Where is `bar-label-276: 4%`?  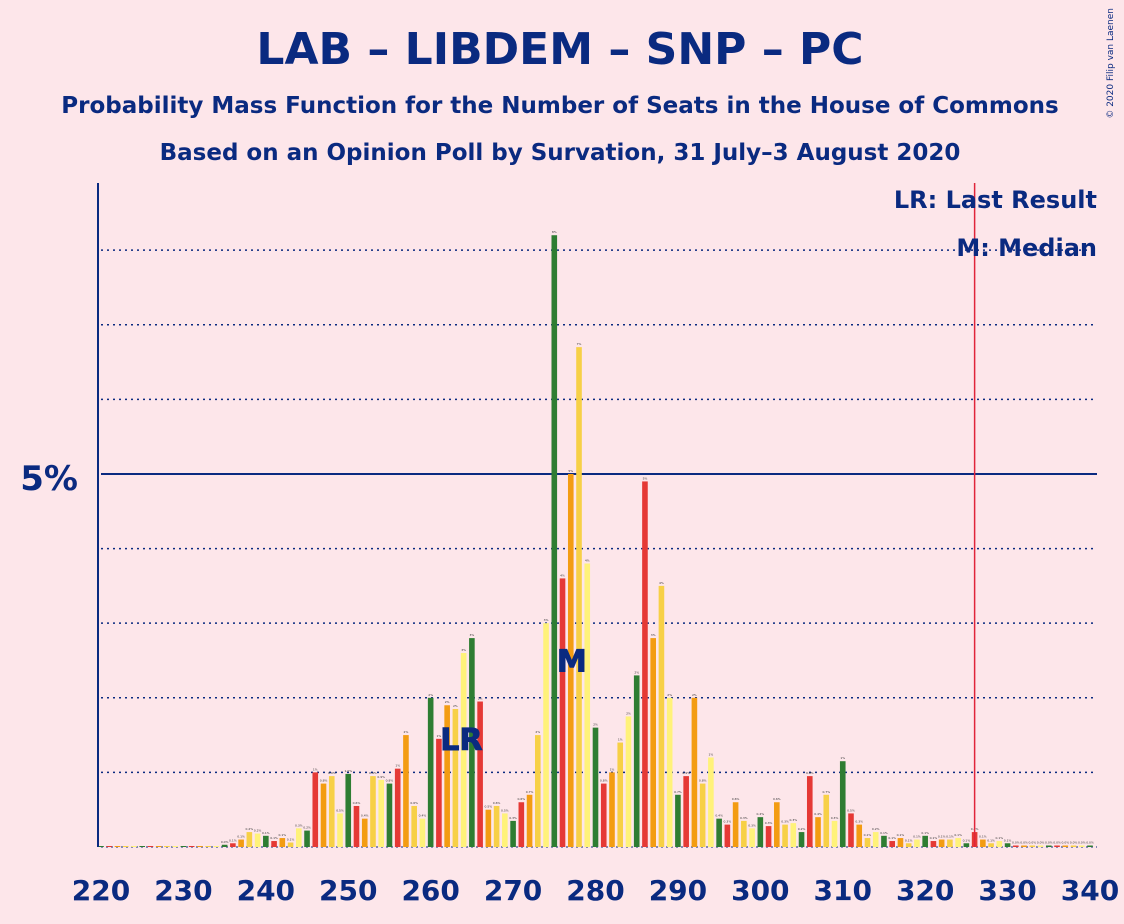 bar-label-276: 4% is located at coordinates (562, 575).